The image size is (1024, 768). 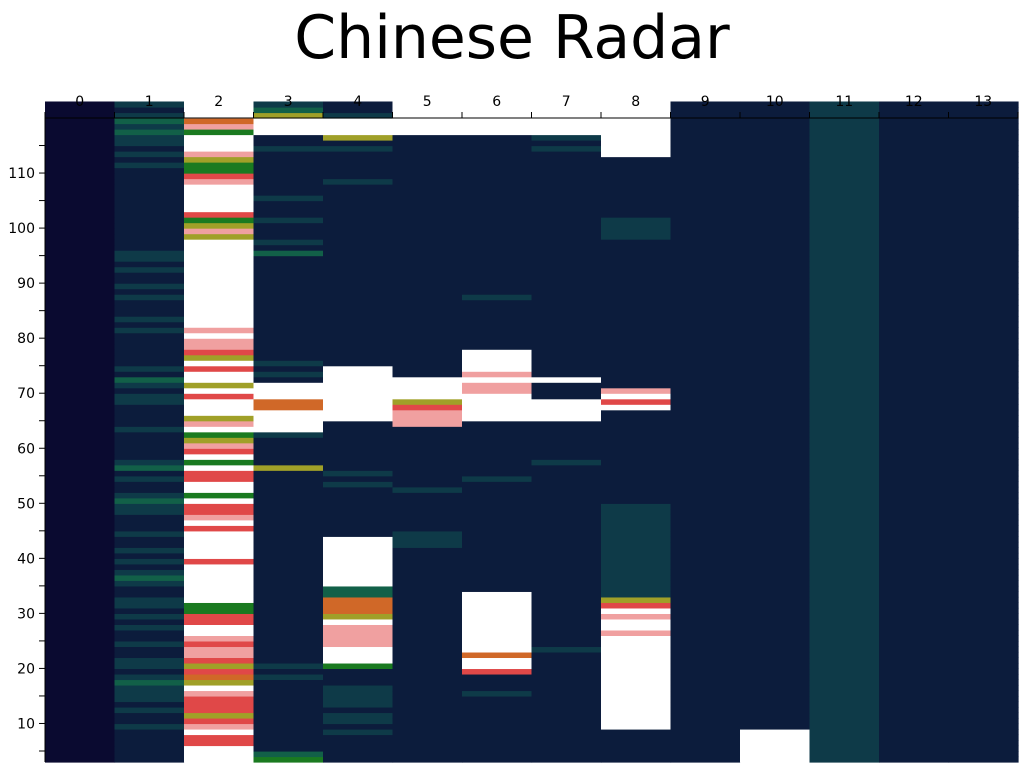 What do you see at coordinates (914, 102) in the screenshot?
I see `x-tick-label: 12` at bounding box center [914, 102].